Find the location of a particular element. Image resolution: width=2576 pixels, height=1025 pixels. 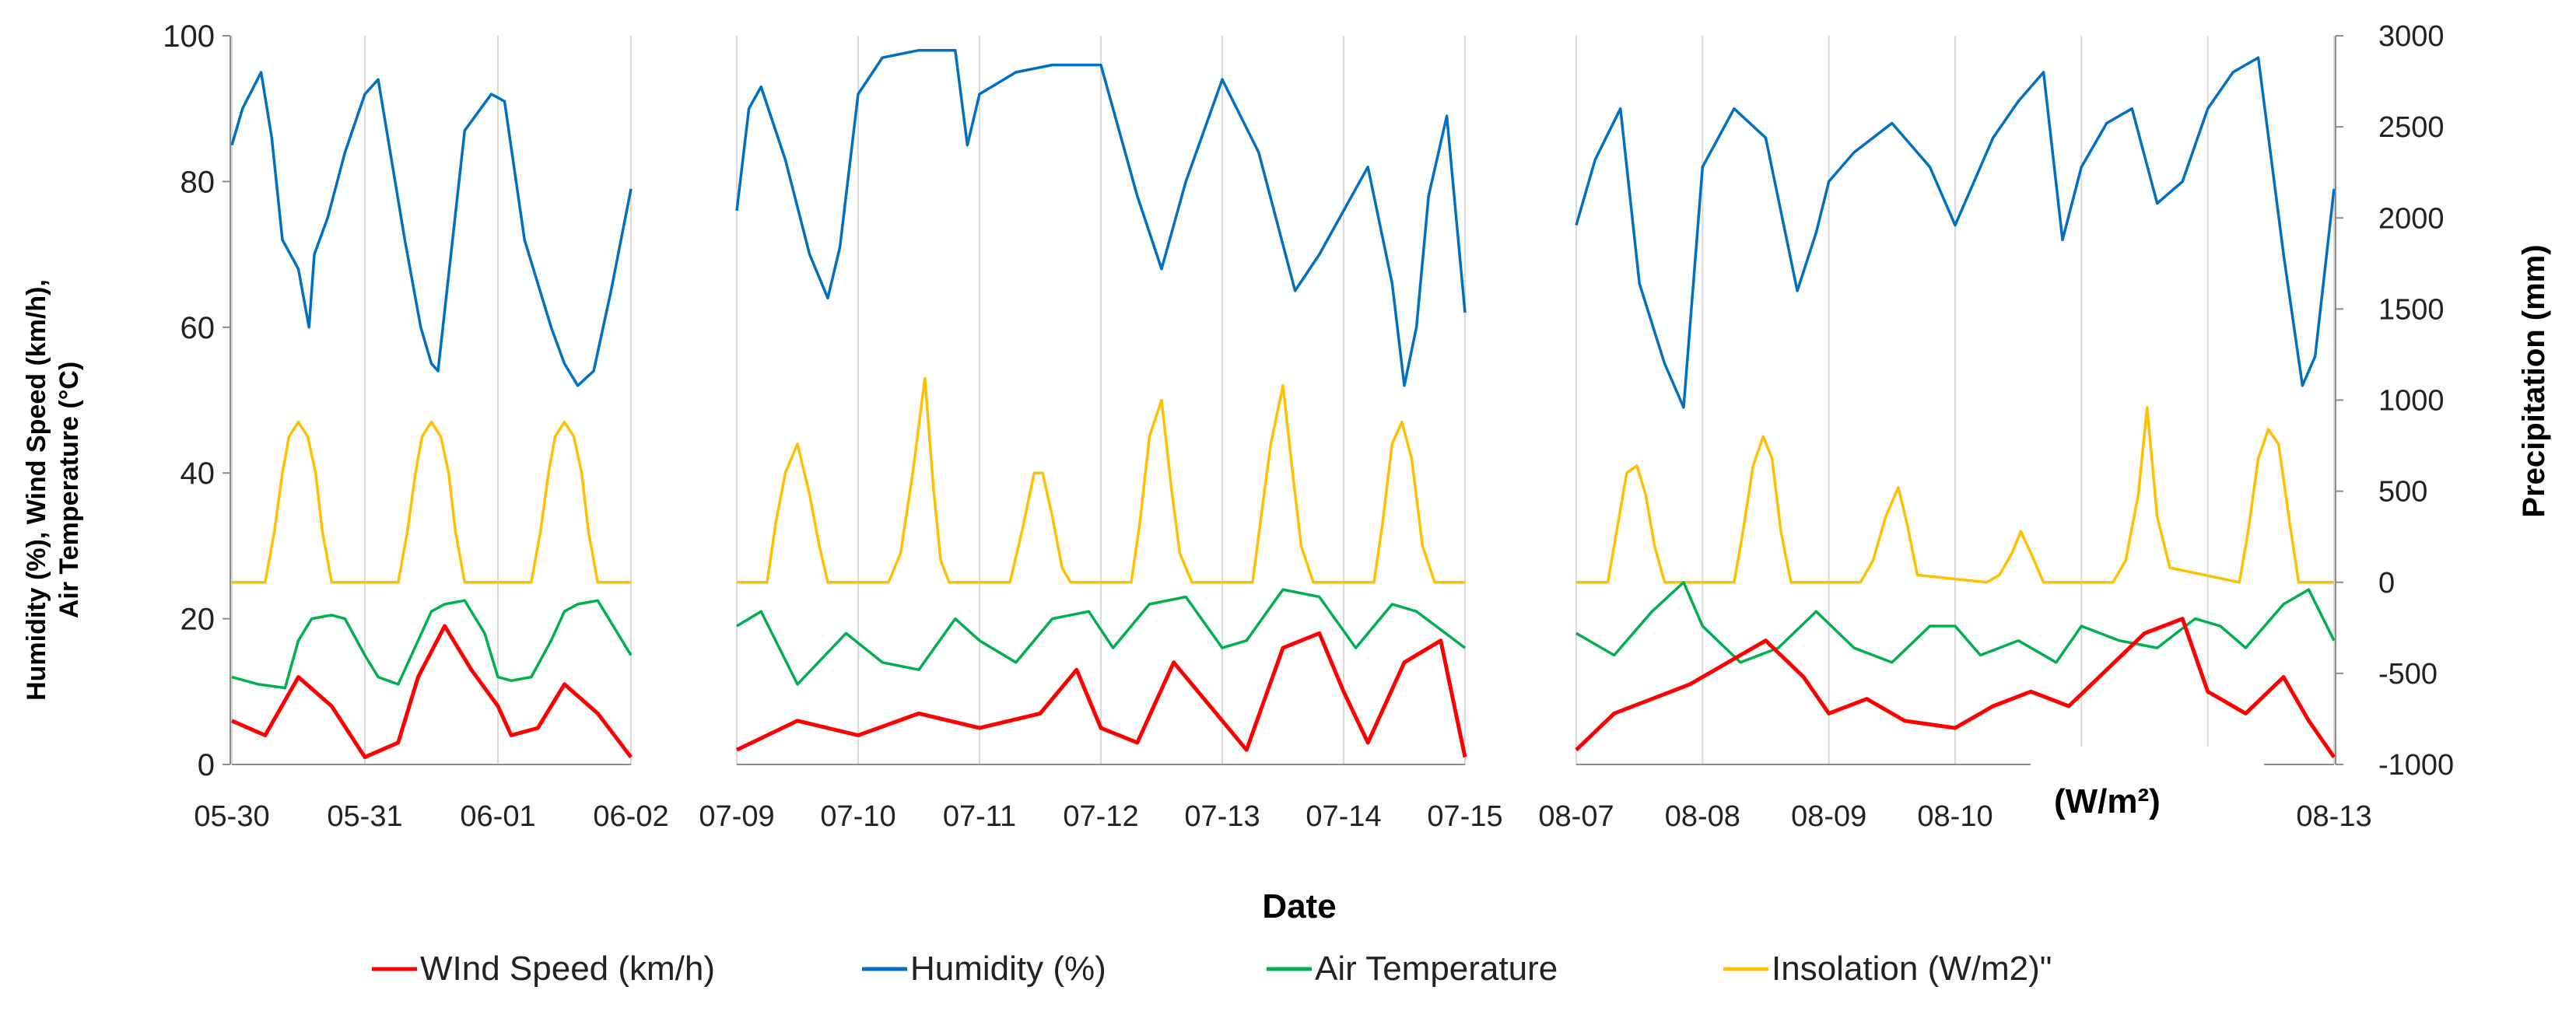

x-tick-label: 05-30 is located at coordinates (231, 817).